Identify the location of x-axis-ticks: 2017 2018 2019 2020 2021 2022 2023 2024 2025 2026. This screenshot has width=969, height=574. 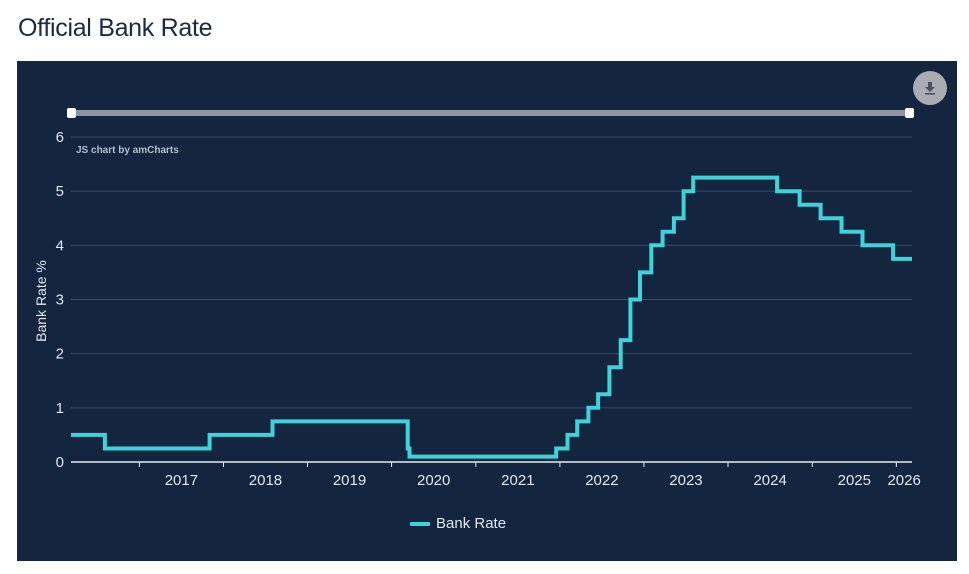
(529, 475).